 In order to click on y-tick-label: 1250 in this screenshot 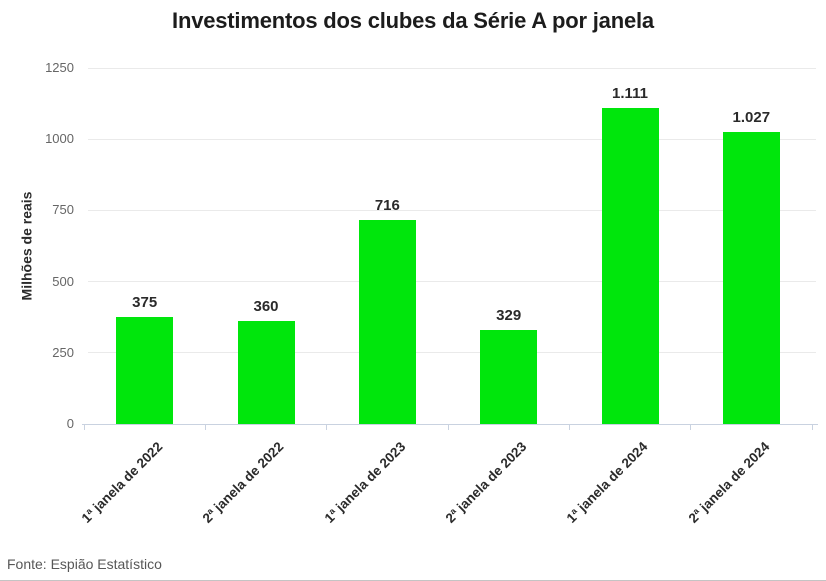, I will do `click(59, 67)`.